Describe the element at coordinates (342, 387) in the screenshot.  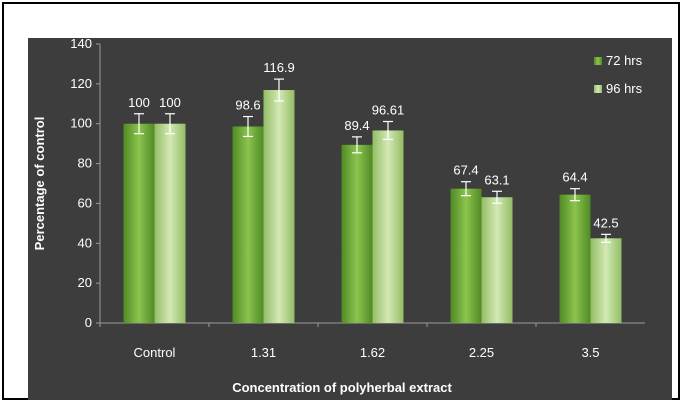
I see `x-axis-title: Concentration of polyherbal extract` at that location.